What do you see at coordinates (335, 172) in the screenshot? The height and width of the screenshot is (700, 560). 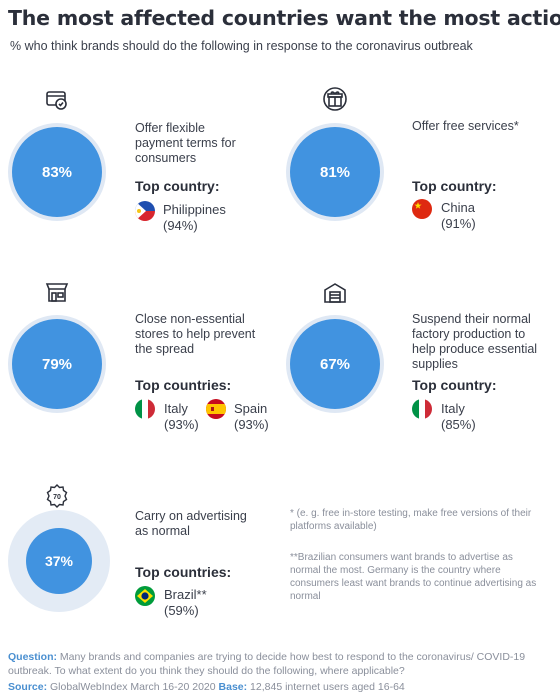 I see `percent-circle-free-services: 81%` at bounding box center [335, 172].